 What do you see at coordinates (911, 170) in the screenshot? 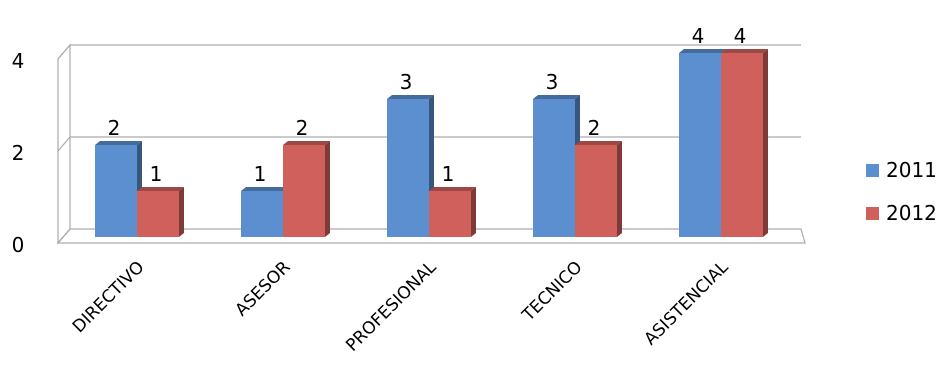
I see `legend-label: 2011` at bounding box center [911, 170].